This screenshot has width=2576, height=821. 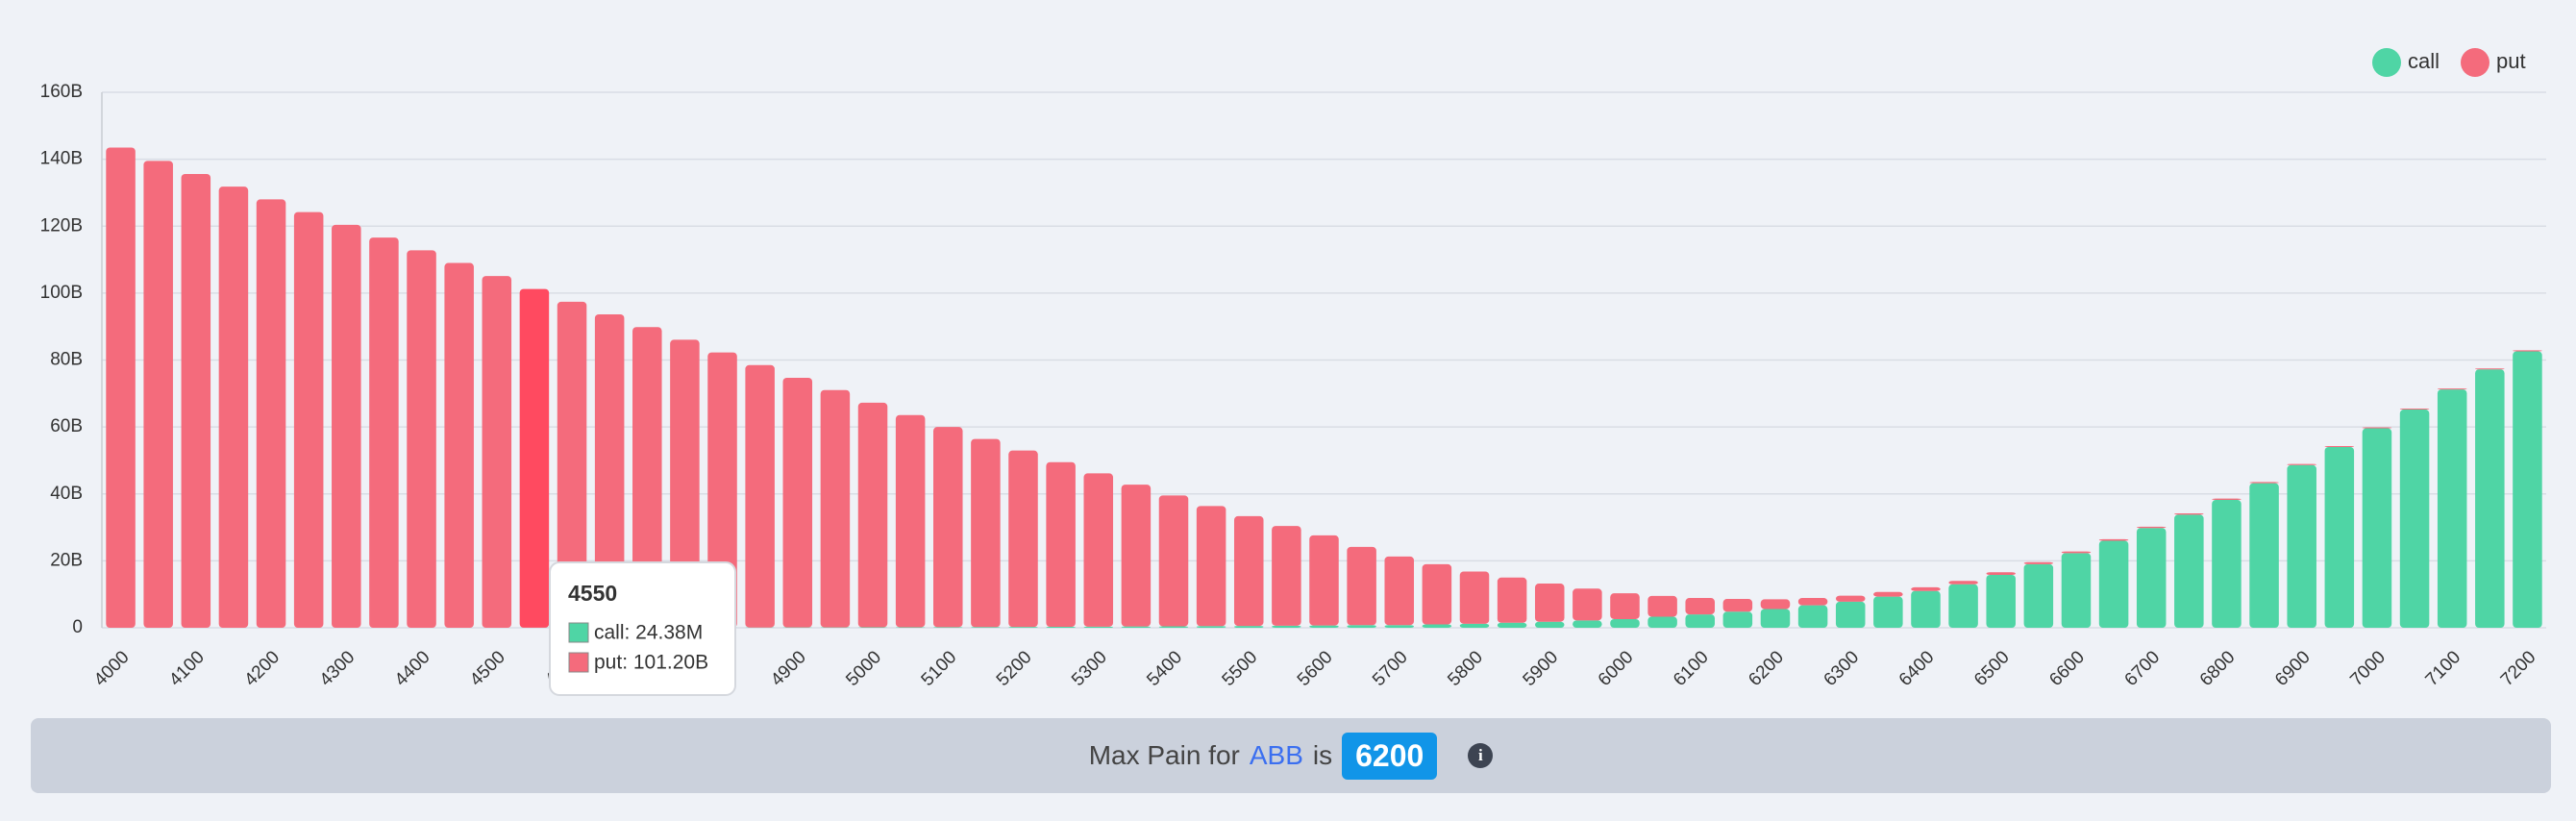 What do you see at coordinates (1089, 668) in the screenshot?
I see `x-tick-label: 5300` at bounding box center [1089, 668].